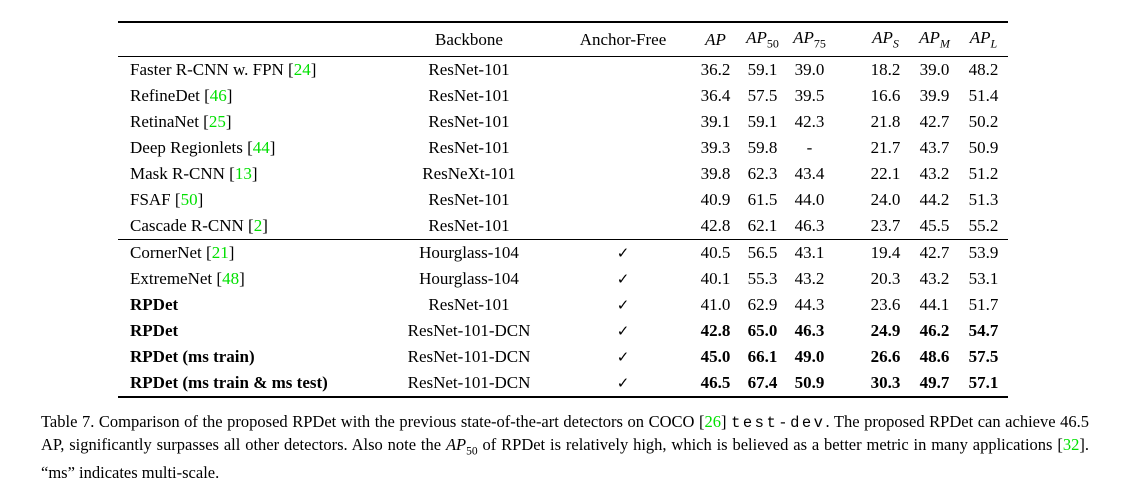  I want to click on metric-cell: 62.9, so click(762, 304).